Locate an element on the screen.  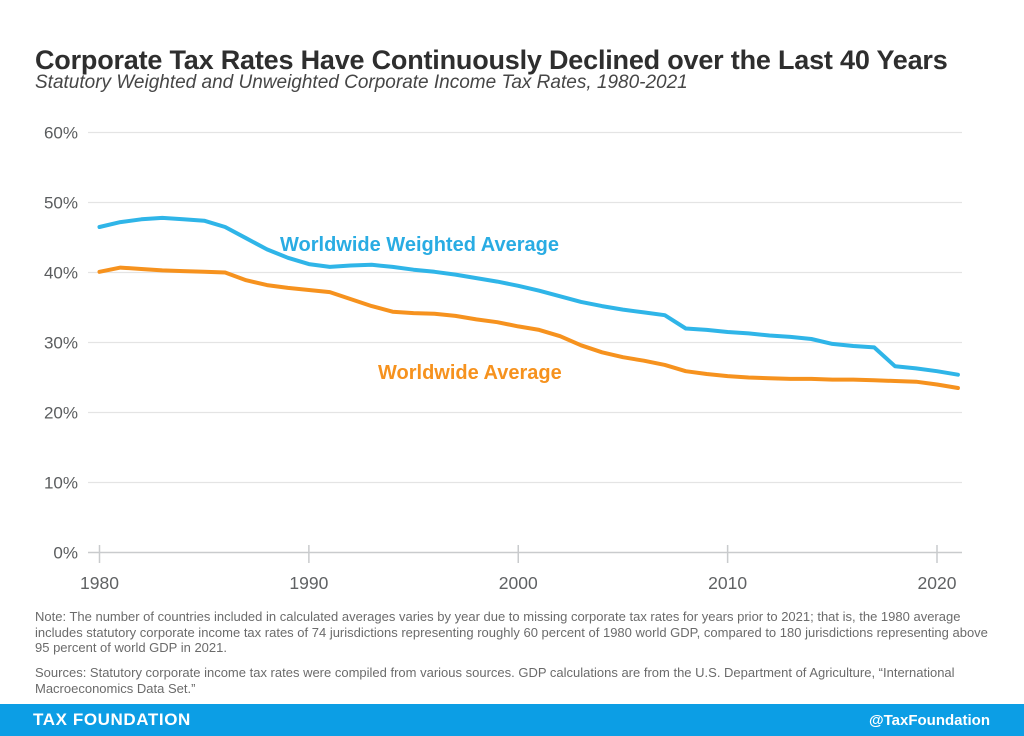
weighted-average-series-label: Worldwide Weighted Average is located at coordinates (419, 245).